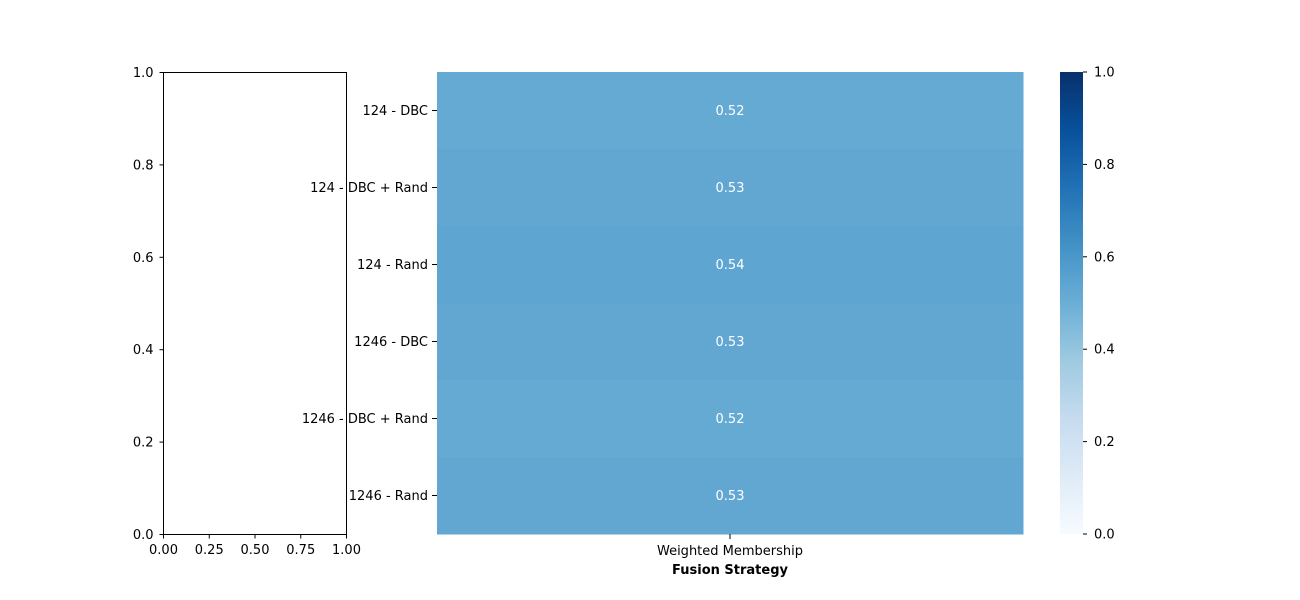 The height and width of the screenshot is (600, 1300). I want to click on heatmap-cell-value: 0.54, so click(730, 265).